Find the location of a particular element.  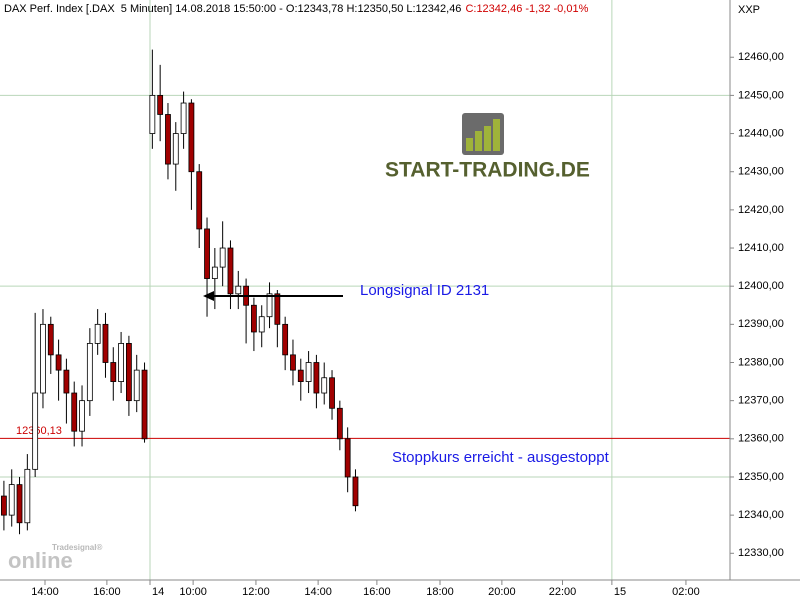

y-tick-label: 12330,00 is located at coordinates (761, 553).